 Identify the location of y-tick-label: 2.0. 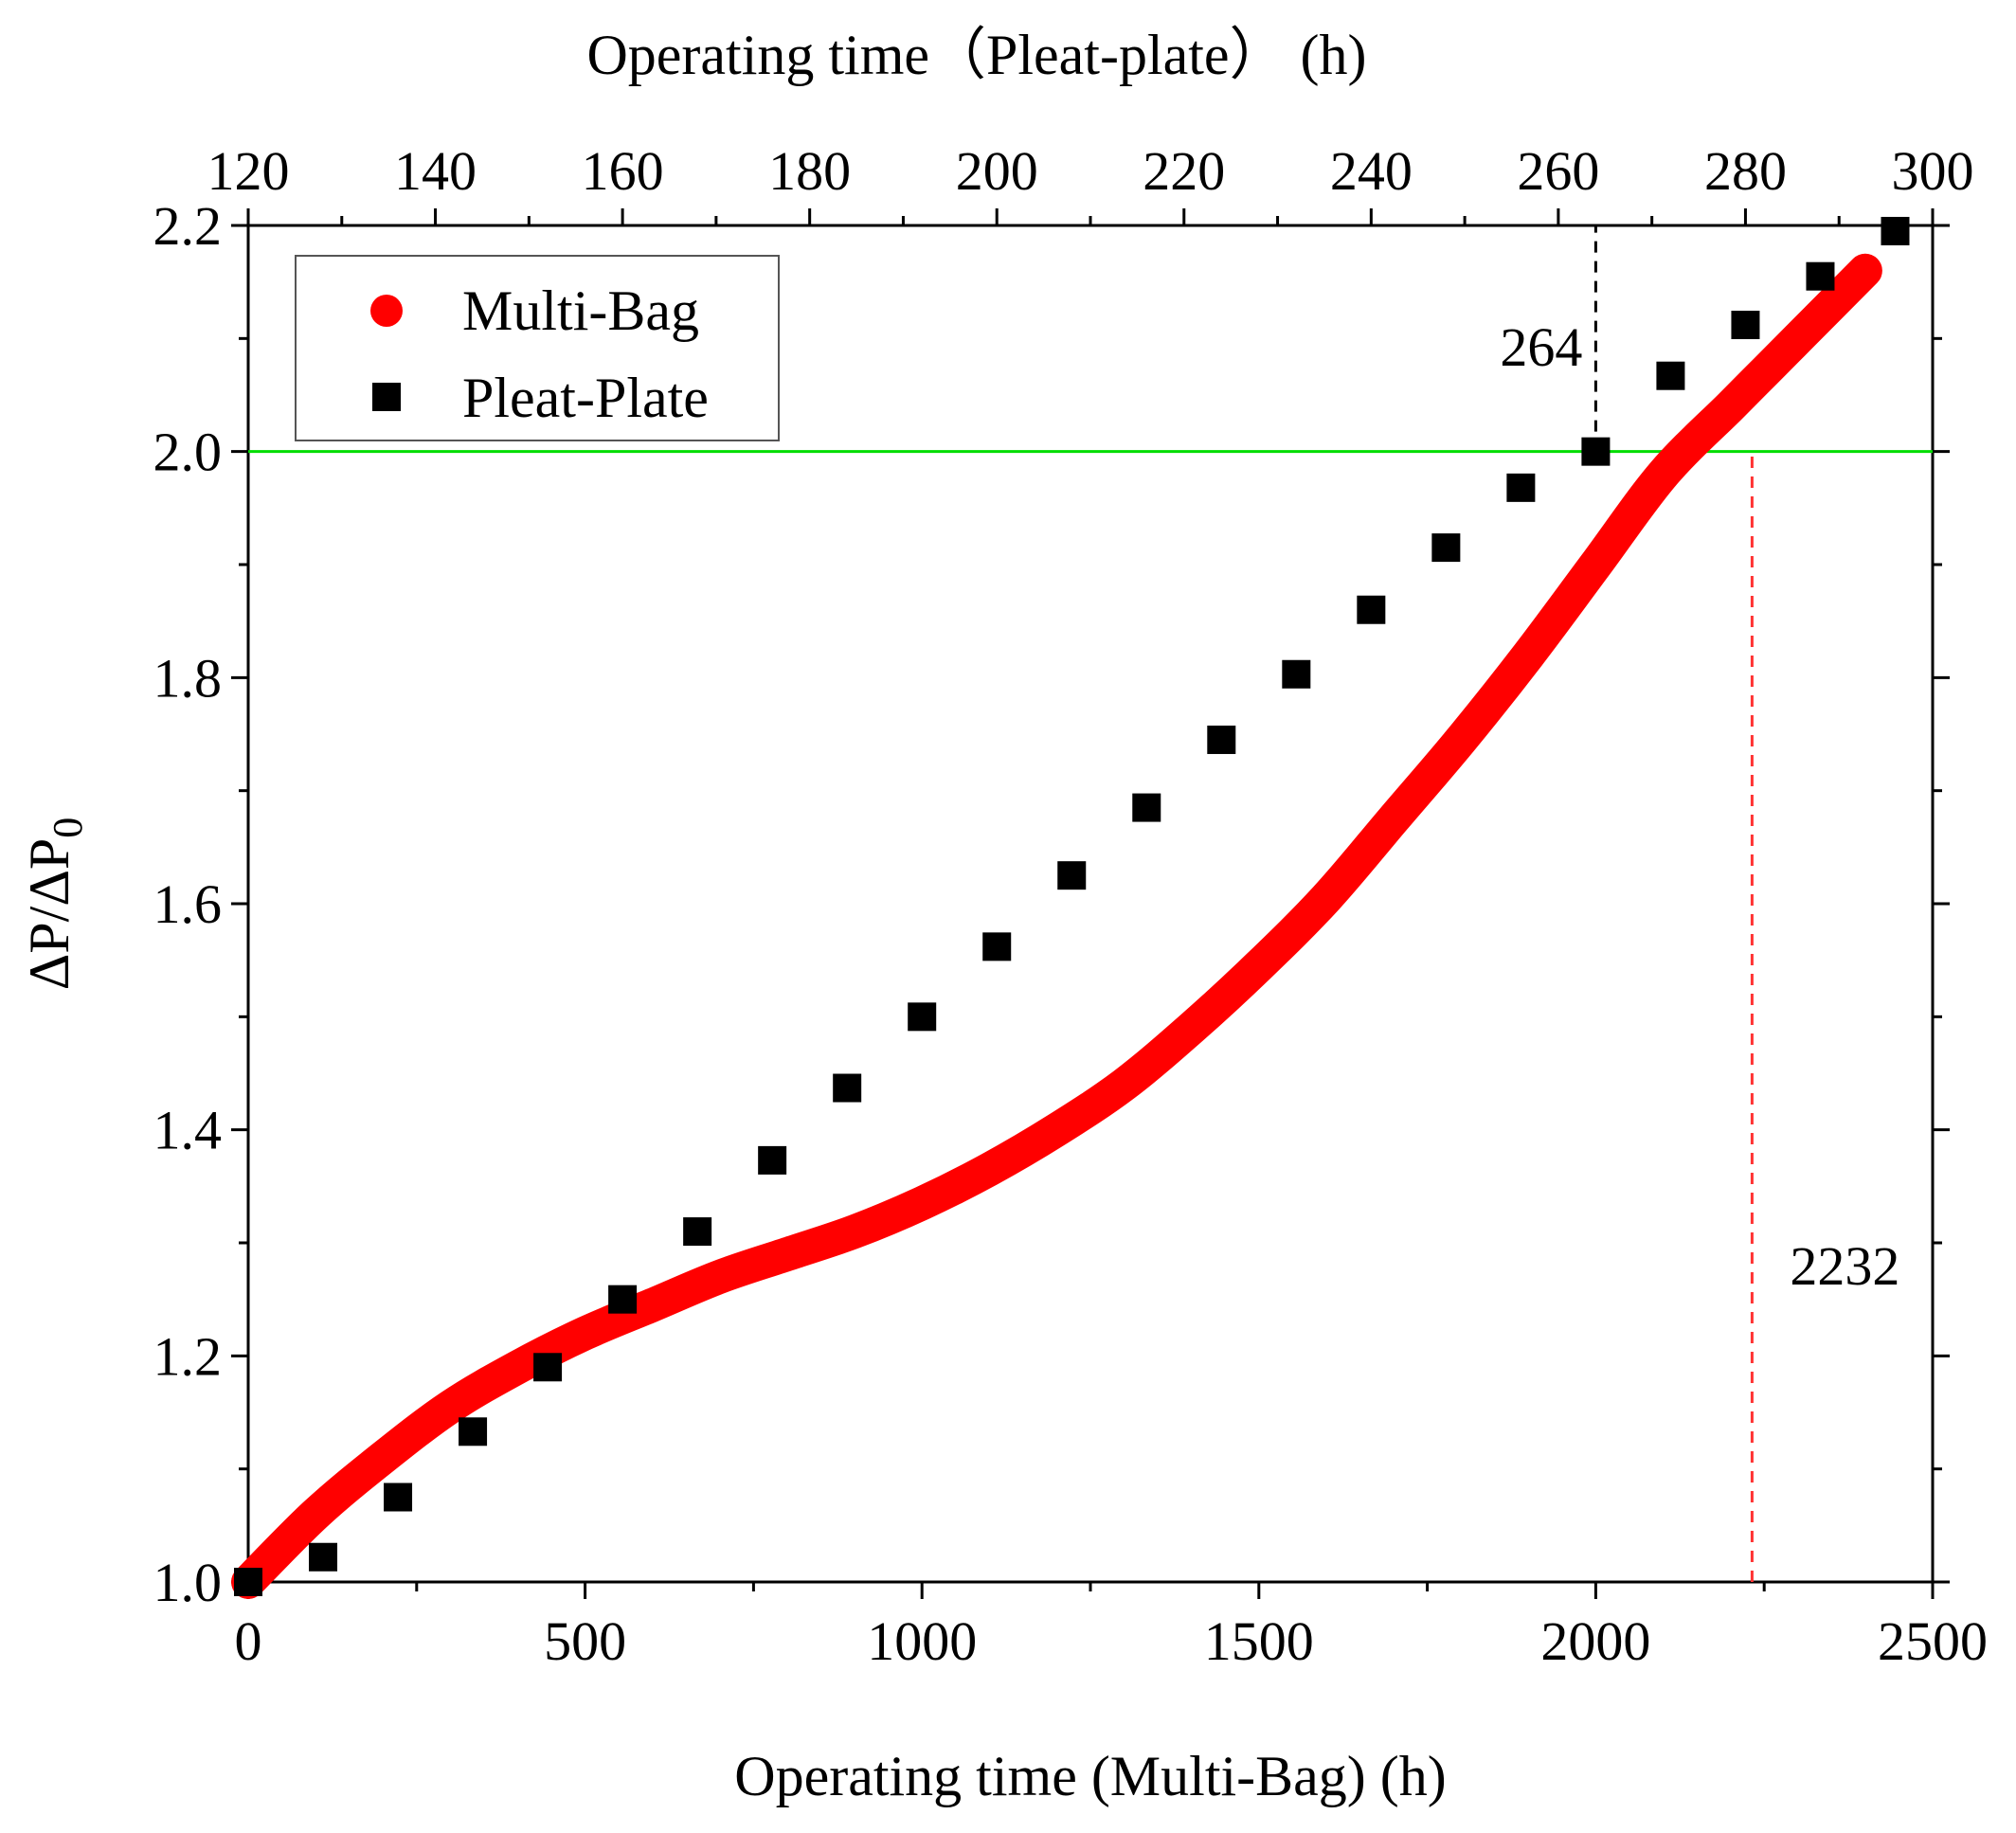
(188, 452).